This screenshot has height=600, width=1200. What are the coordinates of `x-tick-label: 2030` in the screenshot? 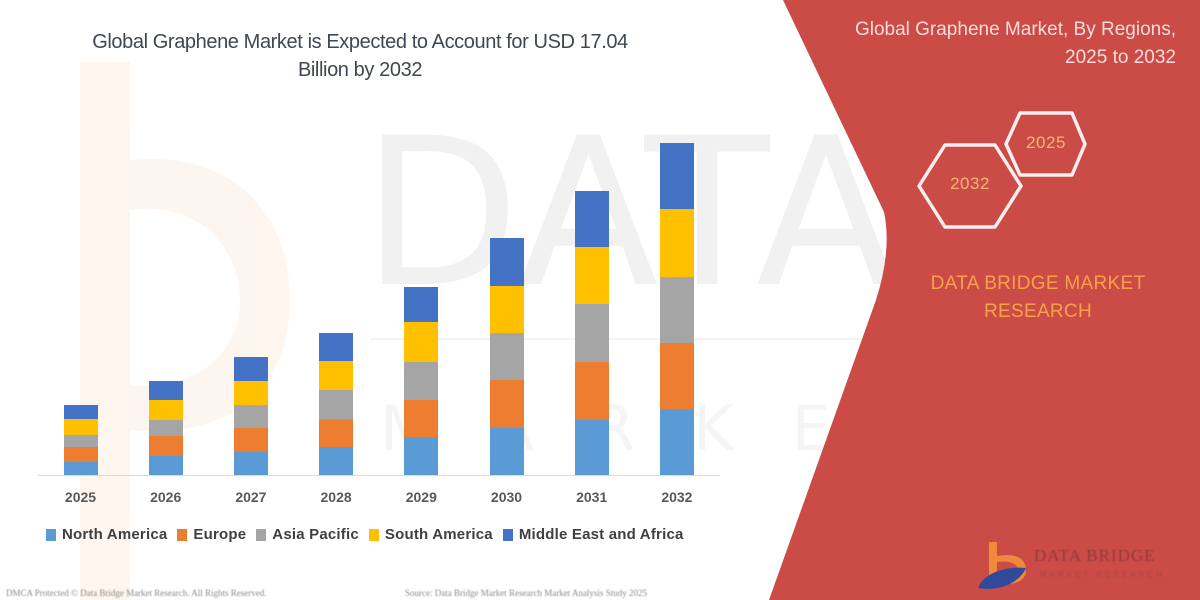 It's located at (506, 497).